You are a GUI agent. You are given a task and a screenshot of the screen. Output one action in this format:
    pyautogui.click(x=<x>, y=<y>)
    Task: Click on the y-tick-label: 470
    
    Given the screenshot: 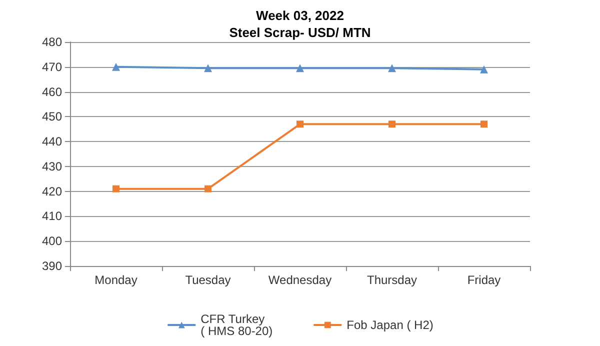 What is the action you would take?
    pyautogui.click(x=52, y=67)
    